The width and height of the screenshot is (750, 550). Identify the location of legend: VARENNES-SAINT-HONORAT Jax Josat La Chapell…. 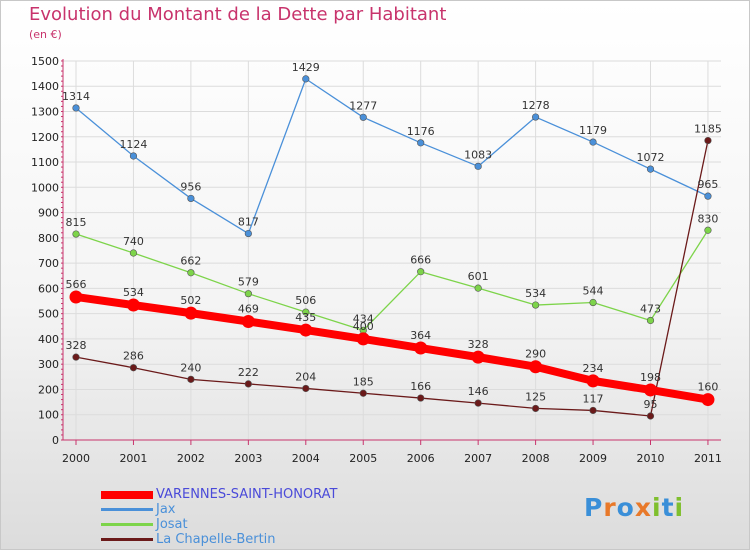
(251, 517).